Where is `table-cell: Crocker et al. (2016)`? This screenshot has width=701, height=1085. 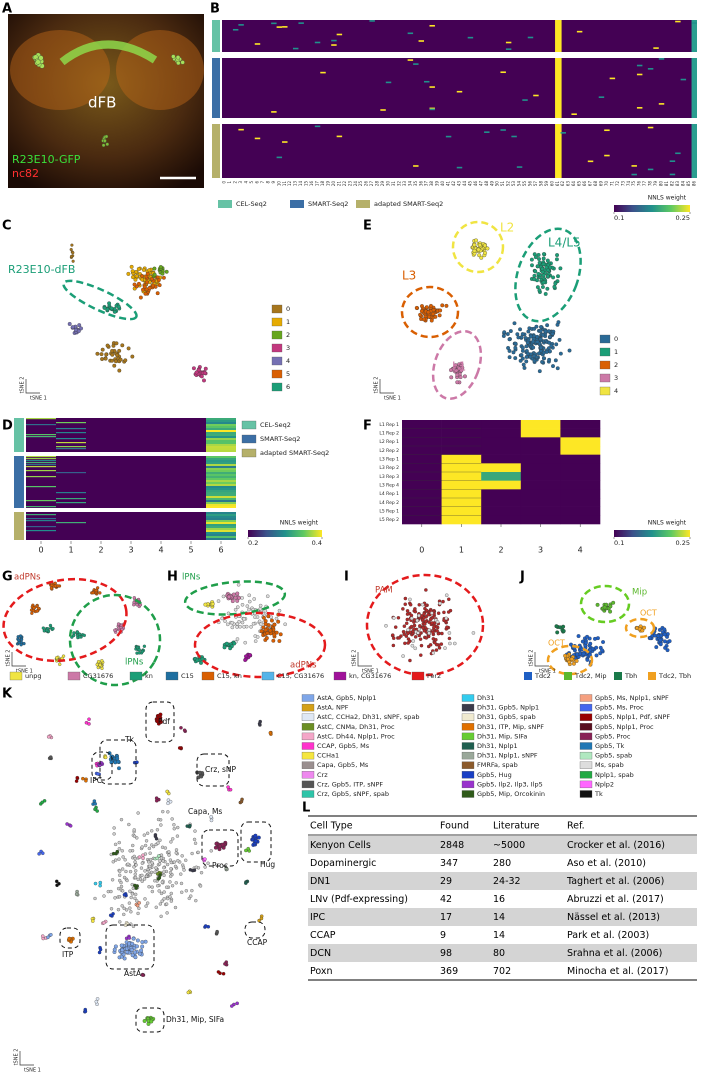 table-cell: Crocker et al. (2016) is located at coordinates (616, 845).